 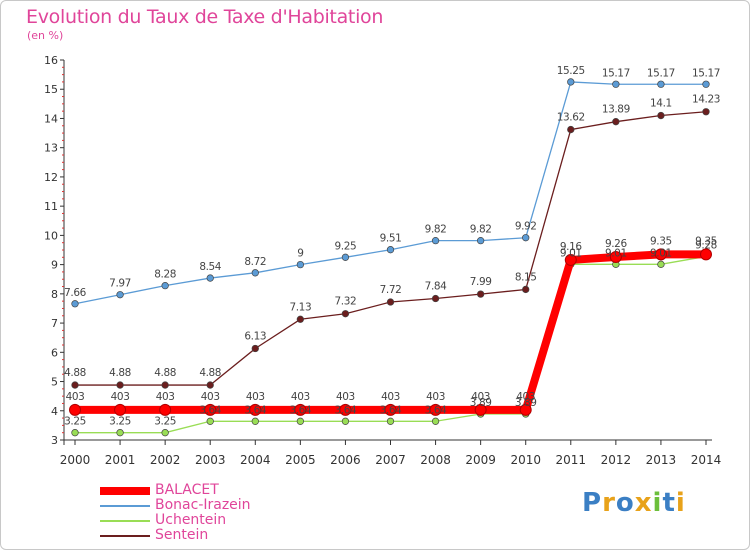 I want to click on x-tick-label: 2006, so click(x=345, y=460).